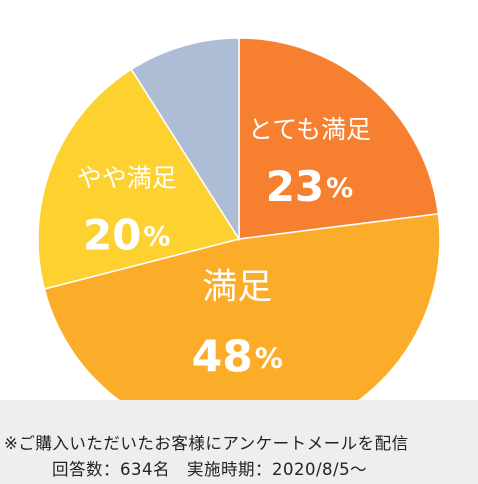 The height and width of the screenshot is (484, 478). Describe the element at coordinates (127, 234) in the screenshot. I see `slice-value-3: 20%` at that location.